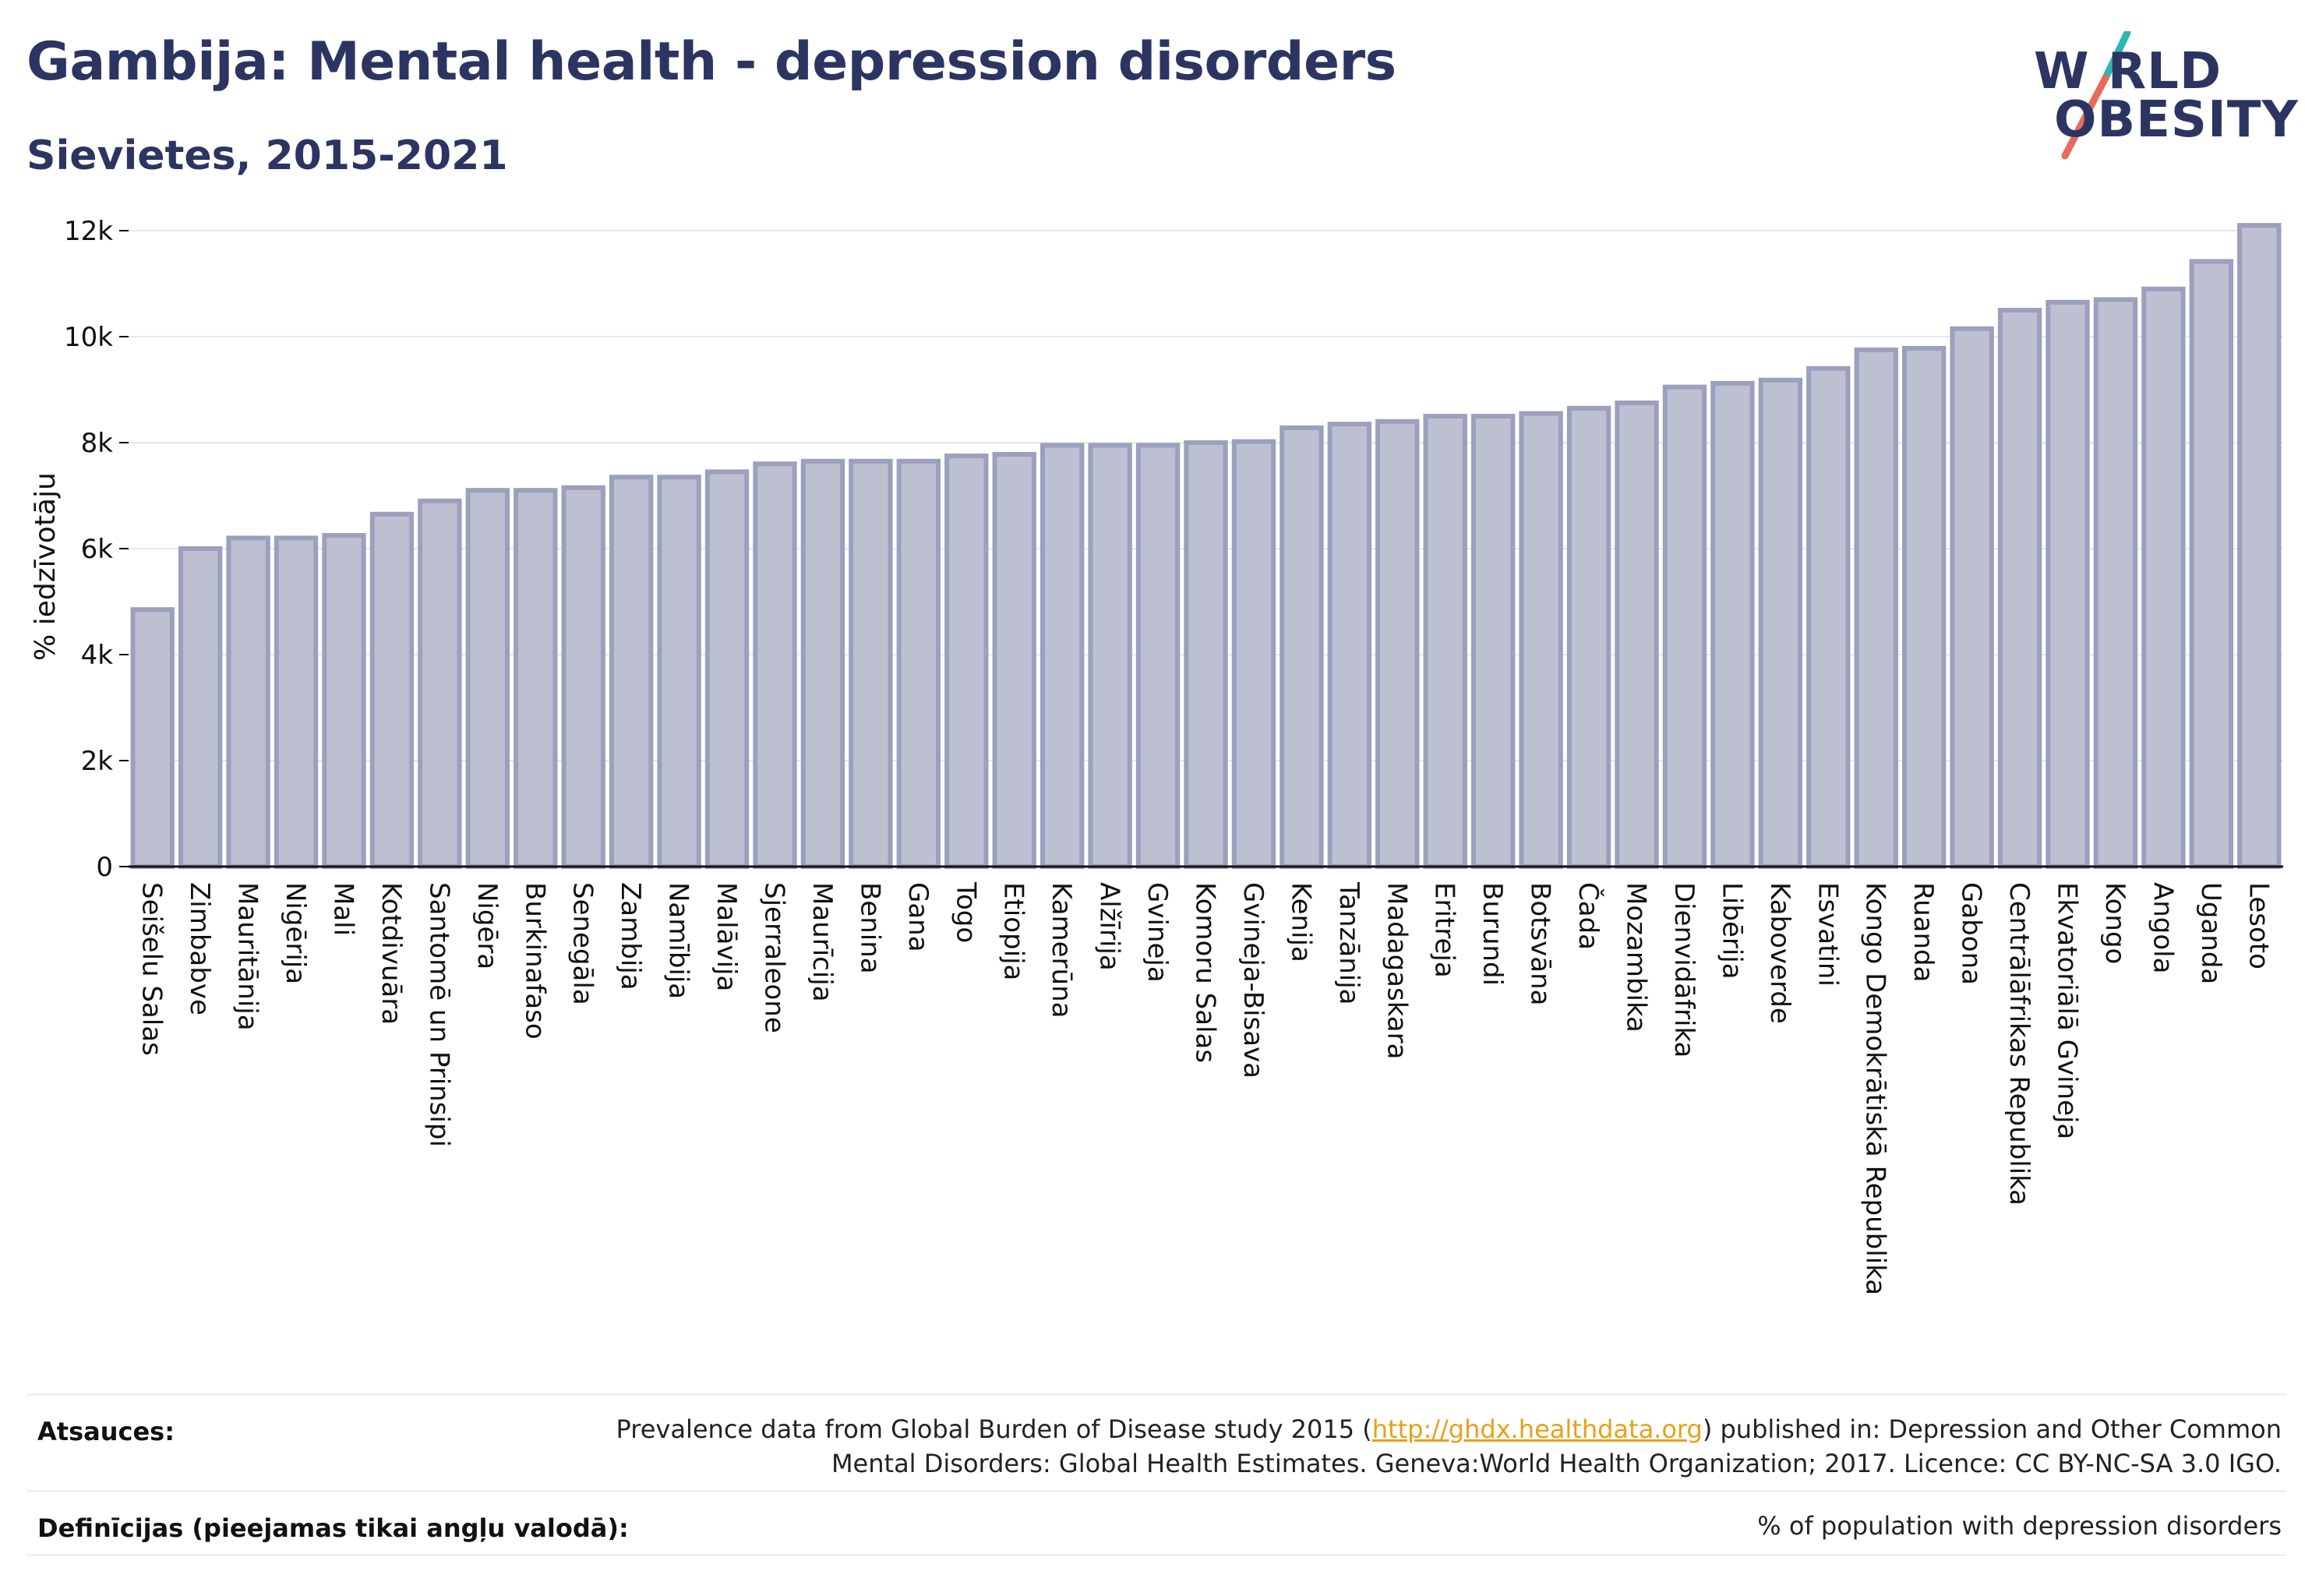 This screenshot has height=1596, width=2305. Describe the element at coordinates (2067, 1010) in the screenshot. I see `x-tick-label: Ekvatoriālā Gvineja` at that location.